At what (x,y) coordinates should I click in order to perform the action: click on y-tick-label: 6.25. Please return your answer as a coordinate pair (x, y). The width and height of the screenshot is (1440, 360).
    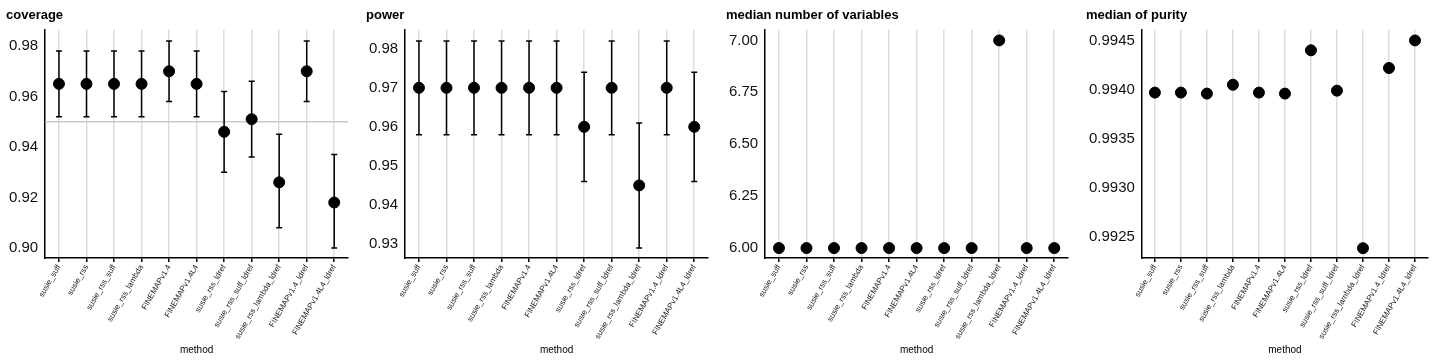
    Looking at the image, I should click on (743, 195).